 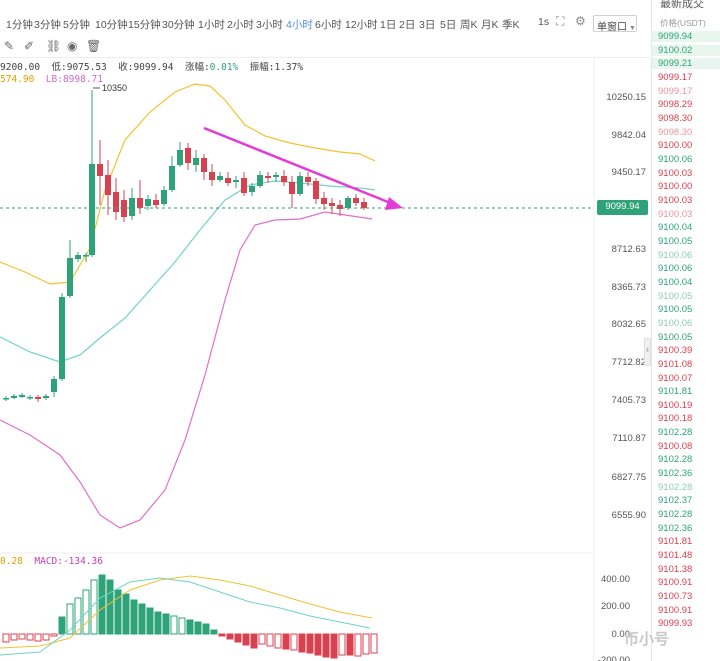 I want to click on trade-row: 9100.91, so click(x=675, y=583).